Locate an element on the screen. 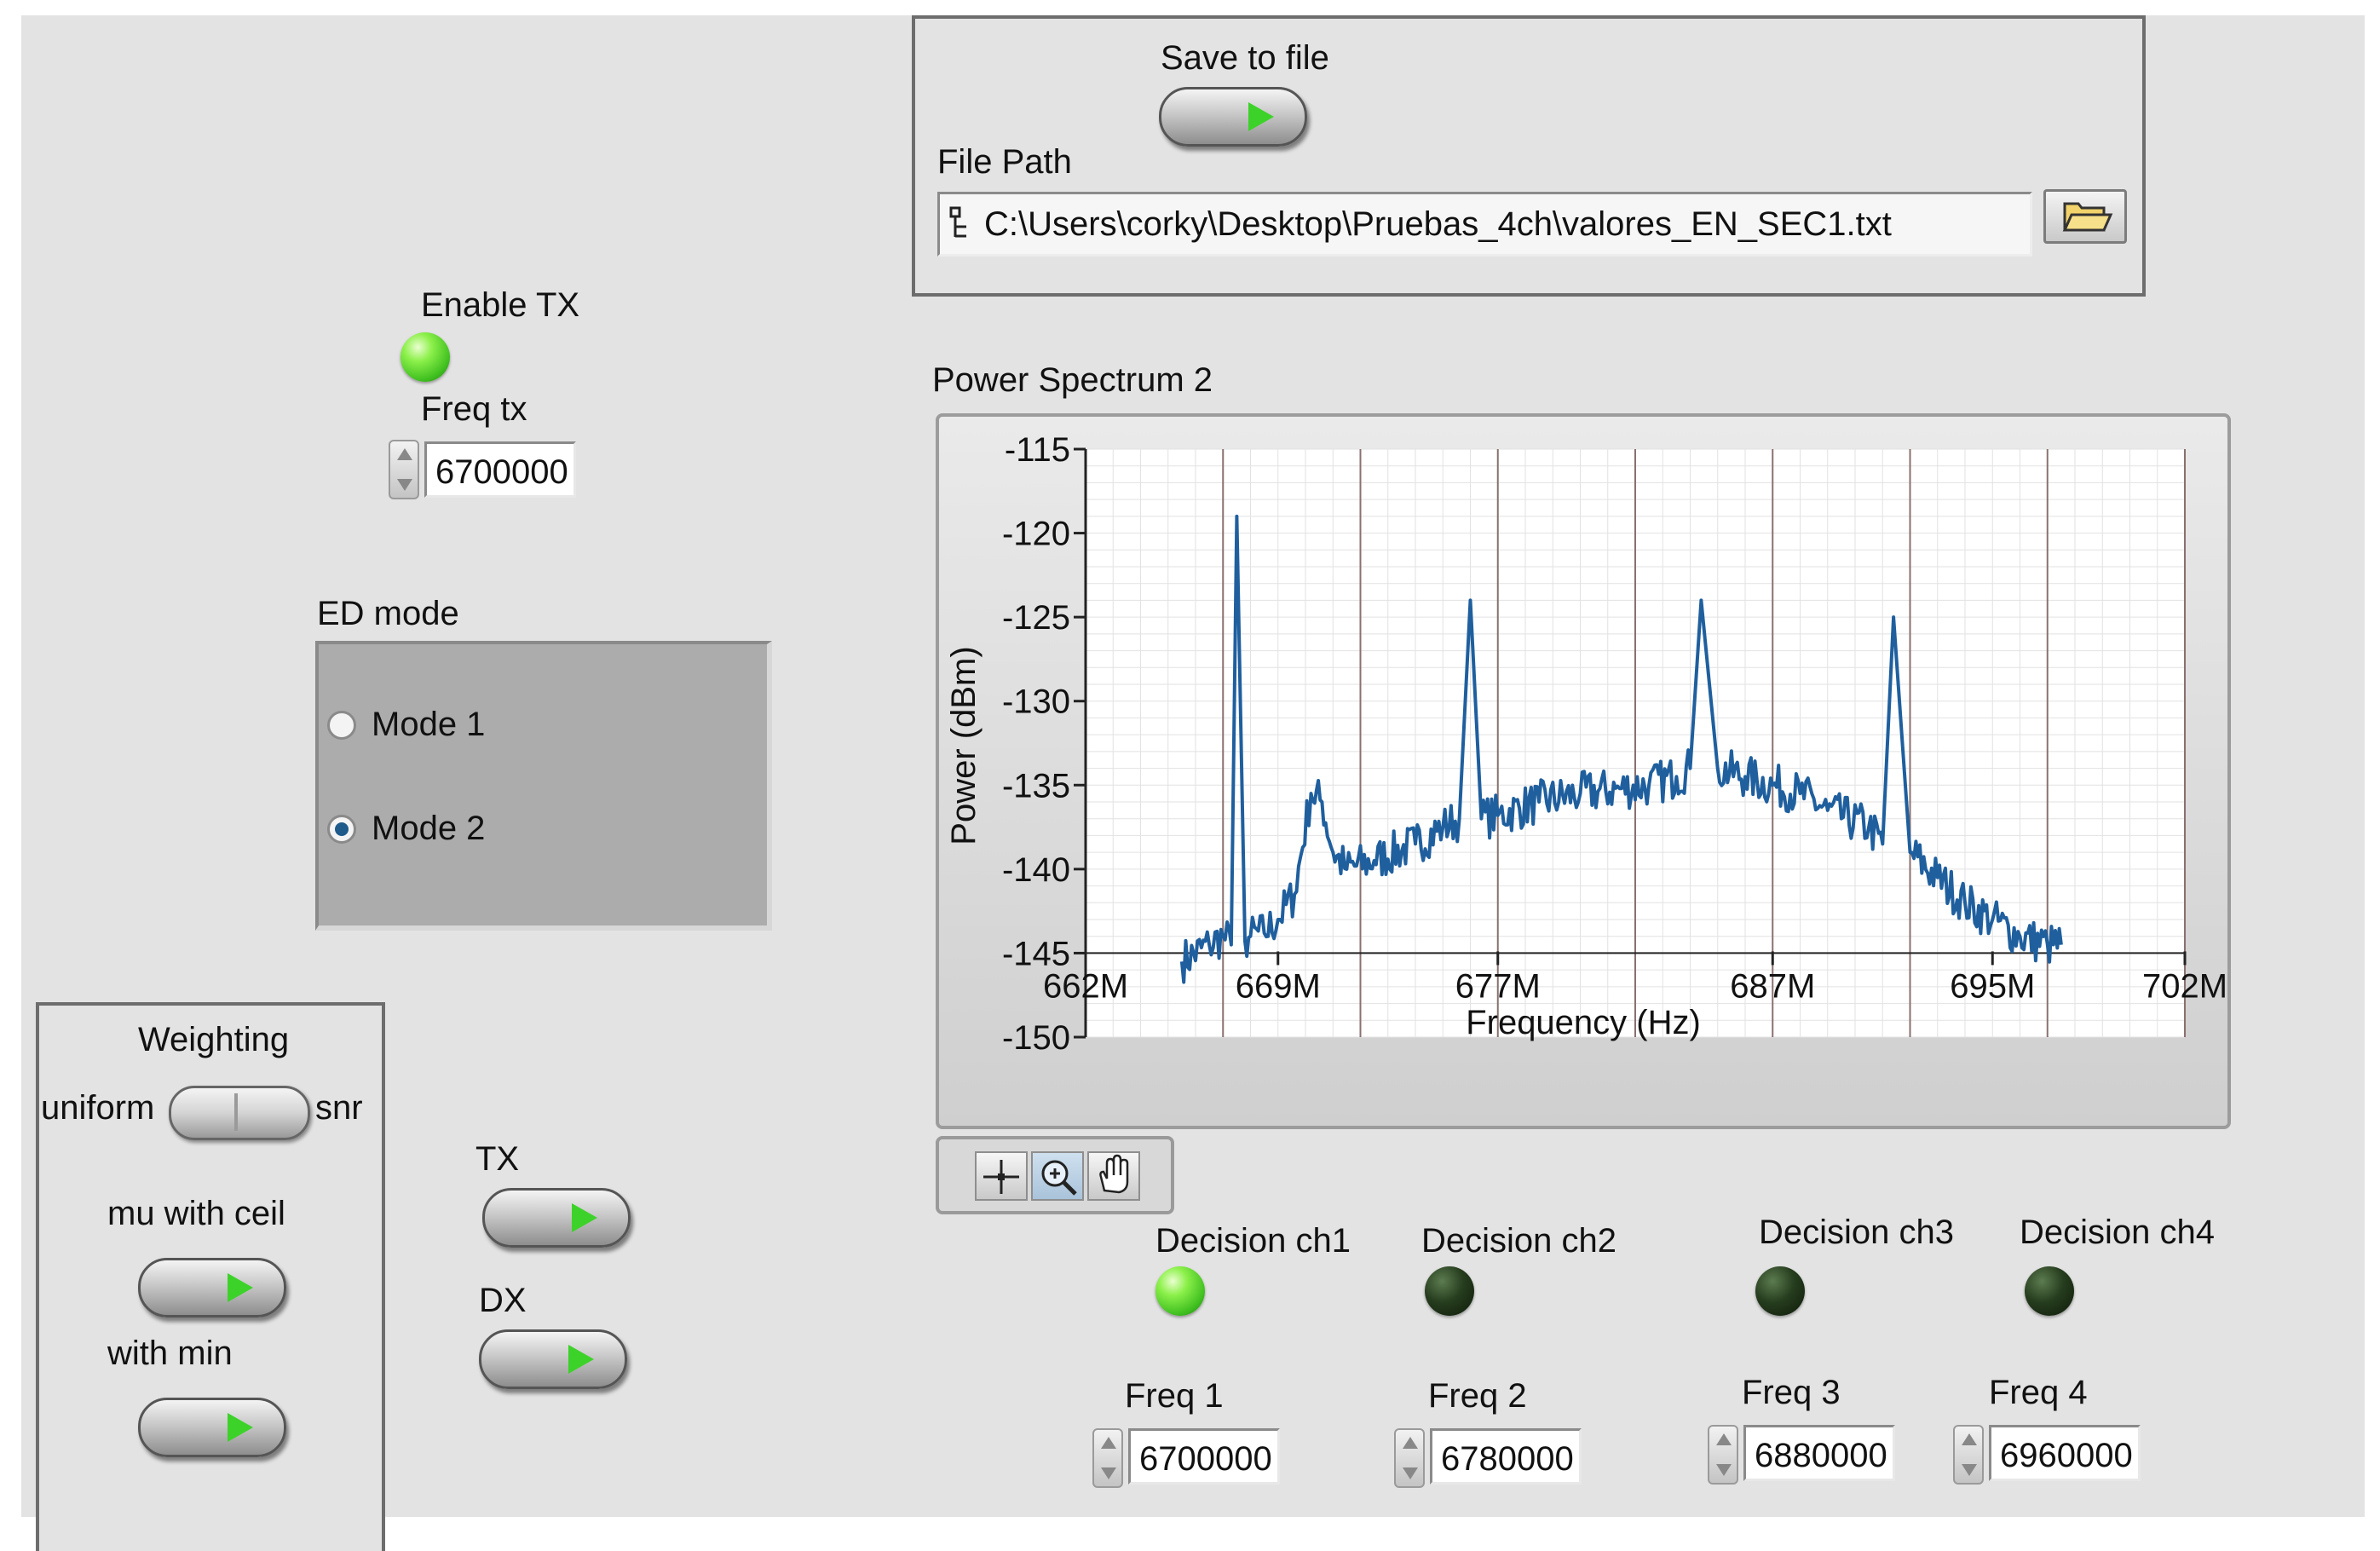 The height and width of the screenshot is (1551, 2380). with-min-label: with min is located at coordinates (170, 1353).